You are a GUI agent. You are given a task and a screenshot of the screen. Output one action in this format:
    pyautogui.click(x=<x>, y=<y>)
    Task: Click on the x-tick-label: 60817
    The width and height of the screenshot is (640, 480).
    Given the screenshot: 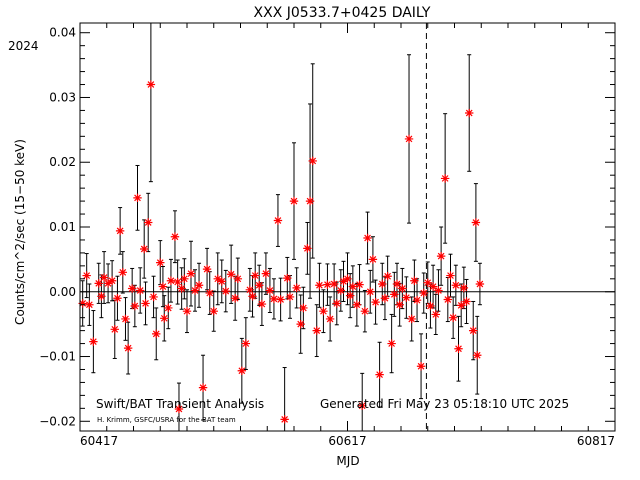 What is the action you would take?
    pyautogui.click(x=596, y=441)
    